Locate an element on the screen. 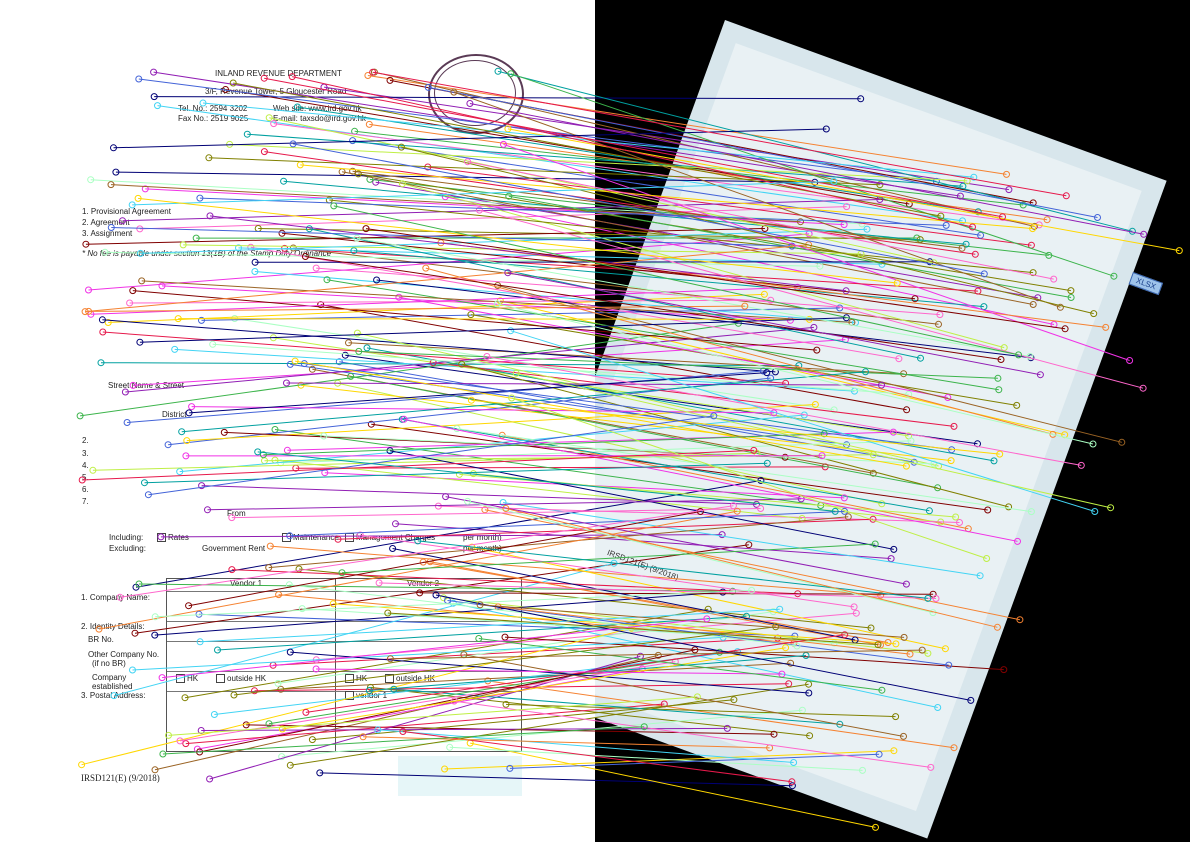 The width and height of the screenshot is (1190, 842). web-line: Web site: www.ird.gov.hk is located at coordinates (317, 108).